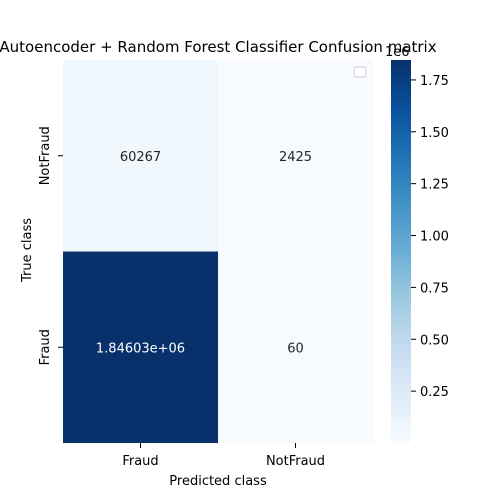  I want to click on y-tick-label: NotFraud, so click(45, 155).